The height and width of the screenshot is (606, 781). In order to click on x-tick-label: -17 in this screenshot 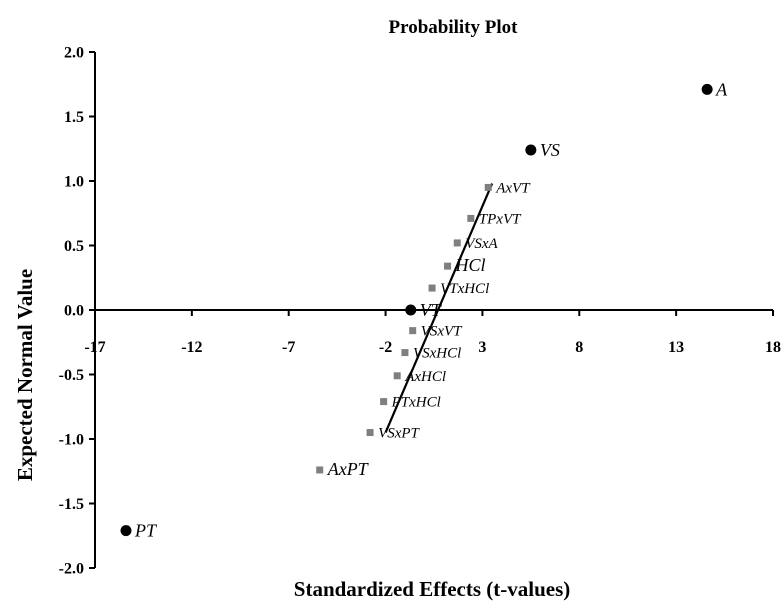, I will do `click(94, 347)`.